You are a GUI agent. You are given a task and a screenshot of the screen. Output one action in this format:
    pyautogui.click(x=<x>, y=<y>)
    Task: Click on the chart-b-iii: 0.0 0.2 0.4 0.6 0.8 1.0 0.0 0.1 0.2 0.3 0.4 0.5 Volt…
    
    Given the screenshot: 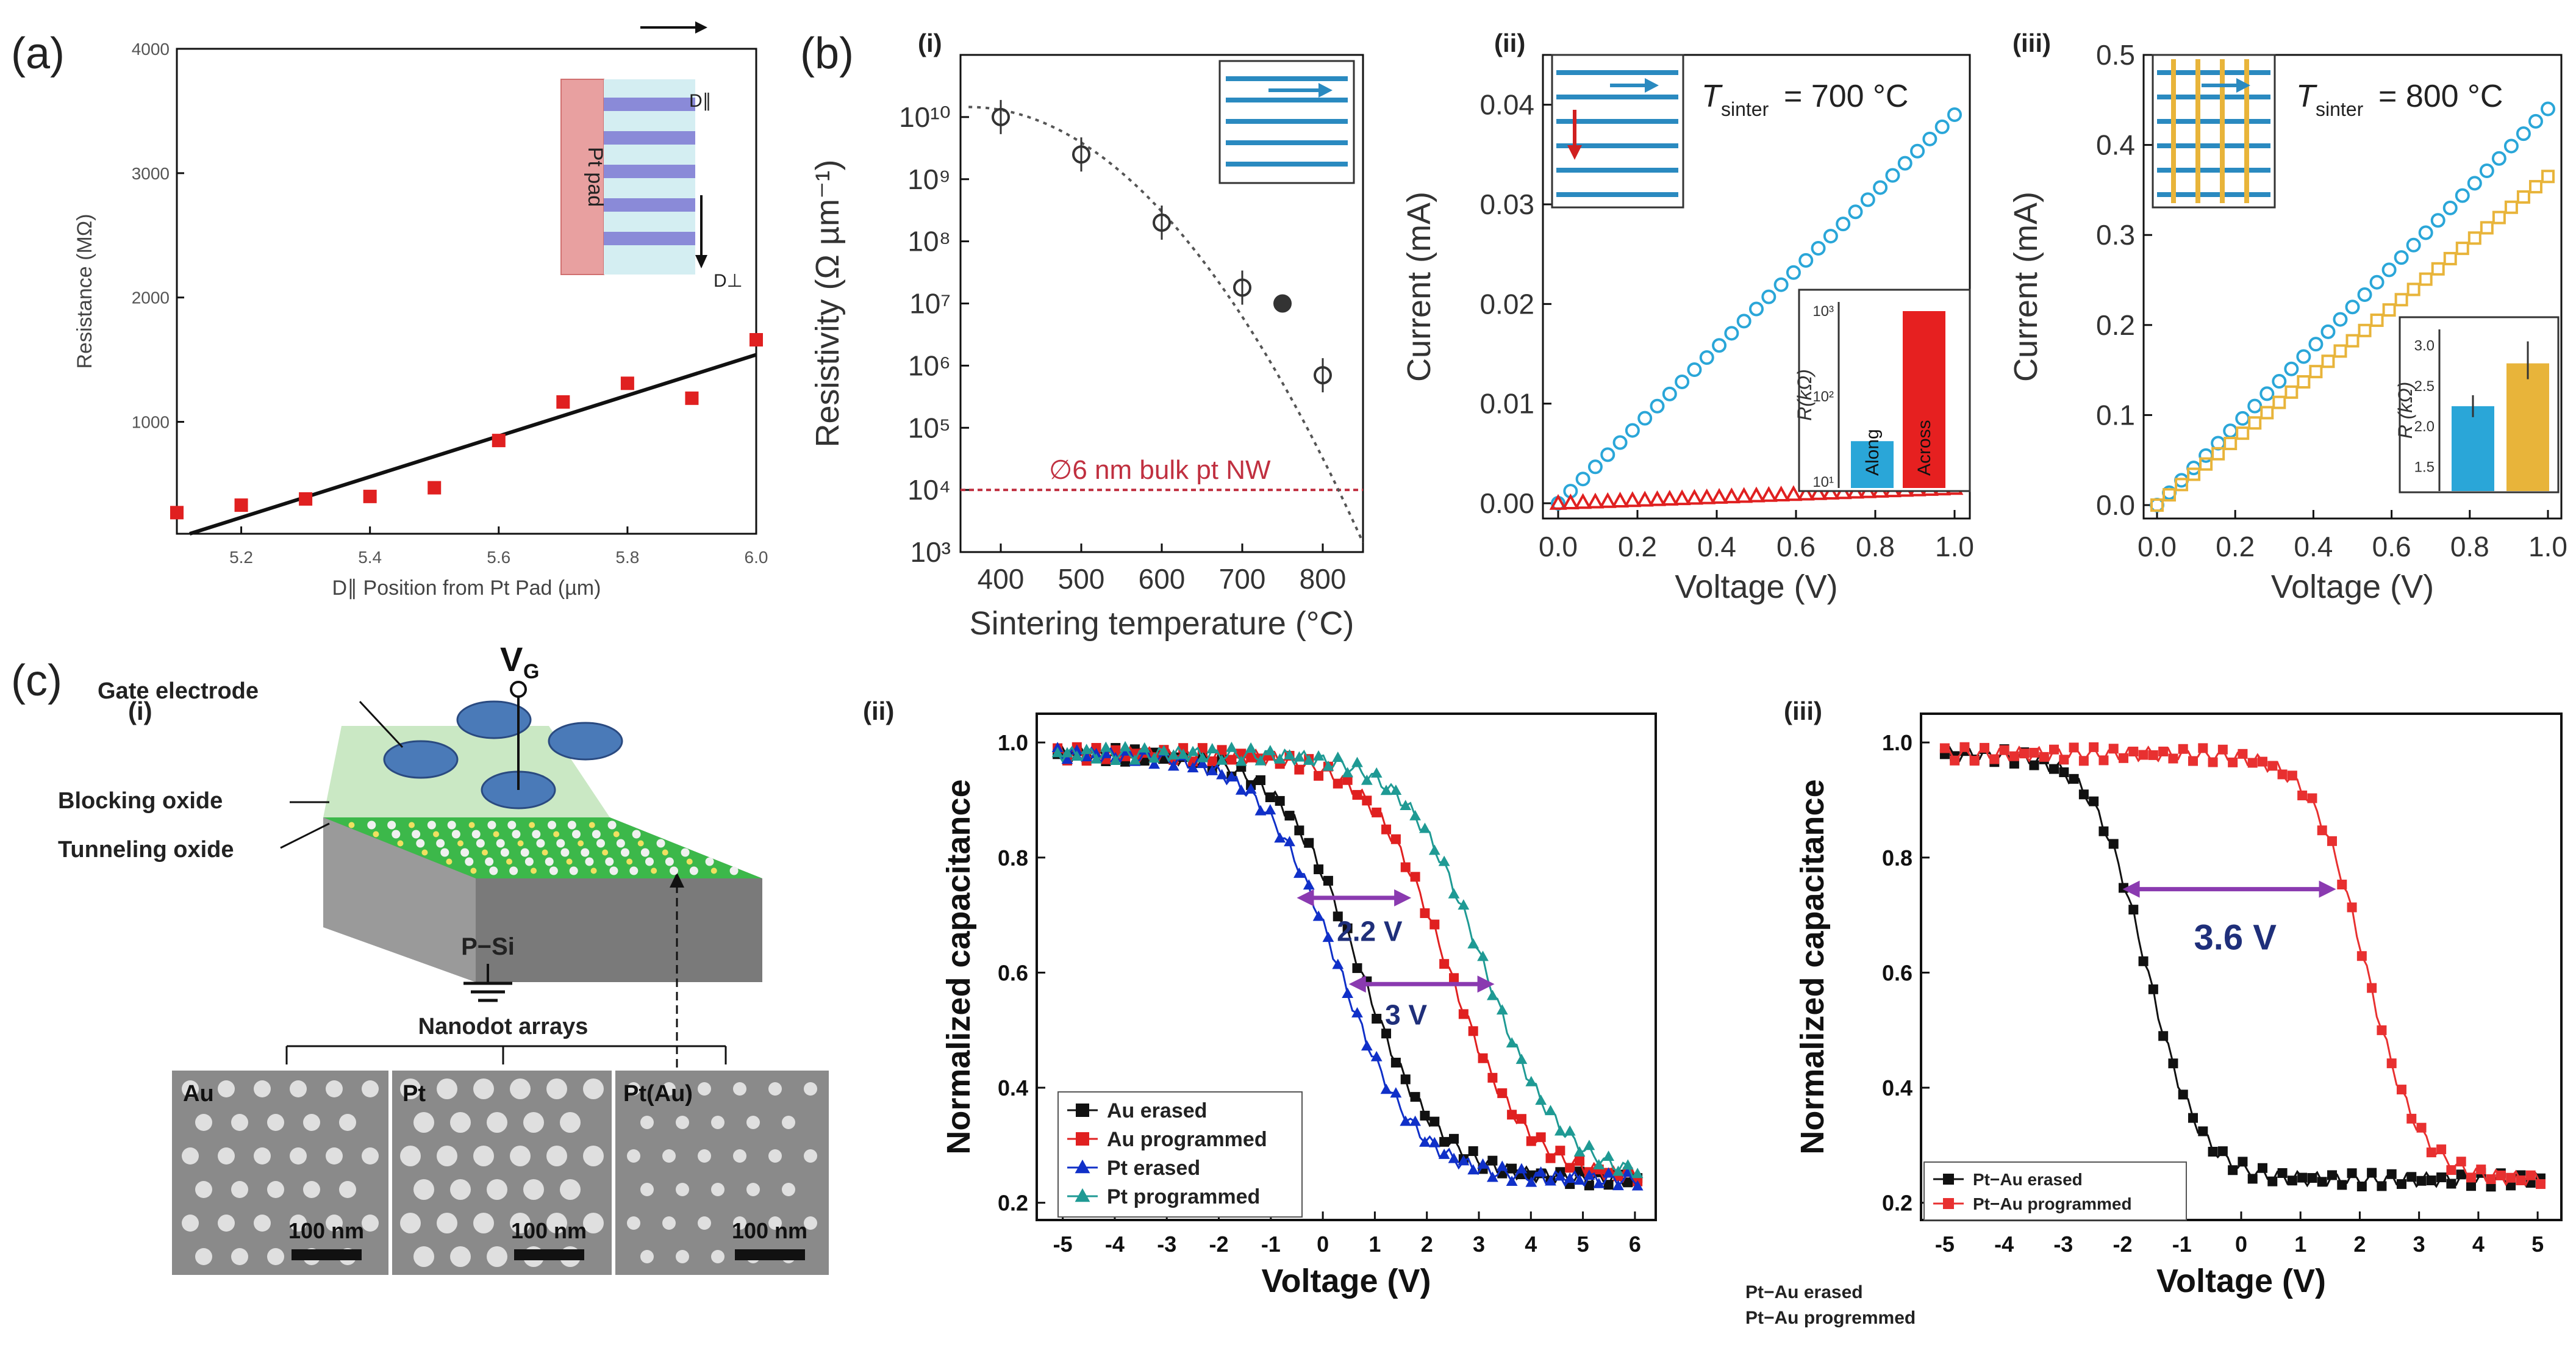 What is the action you would take?
    pyautogui.click(x=2287, y=322)
    